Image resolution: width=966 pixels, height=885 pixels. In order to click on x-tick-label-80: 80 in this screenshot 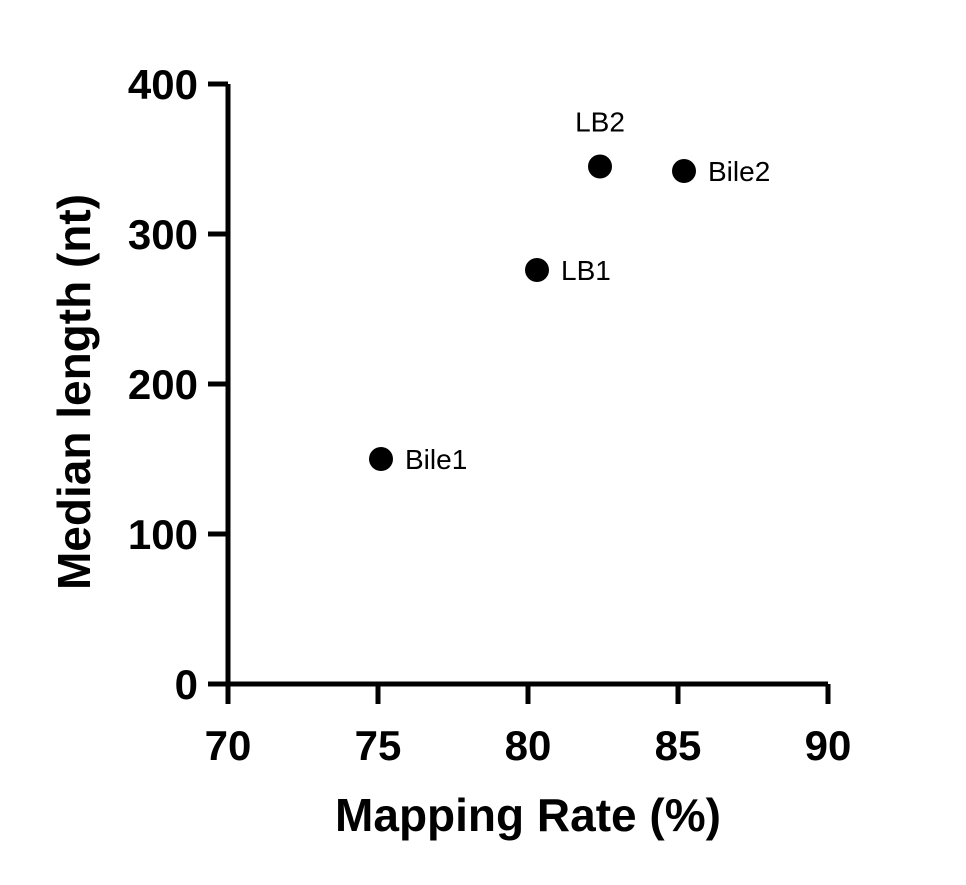, I will do `click(528, 745)`.